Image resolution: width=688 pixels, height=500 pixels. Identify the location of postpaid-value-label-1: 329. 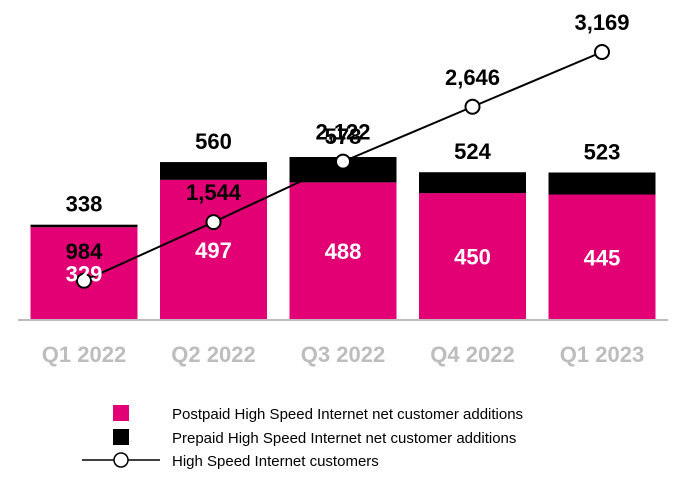
(84, 274).